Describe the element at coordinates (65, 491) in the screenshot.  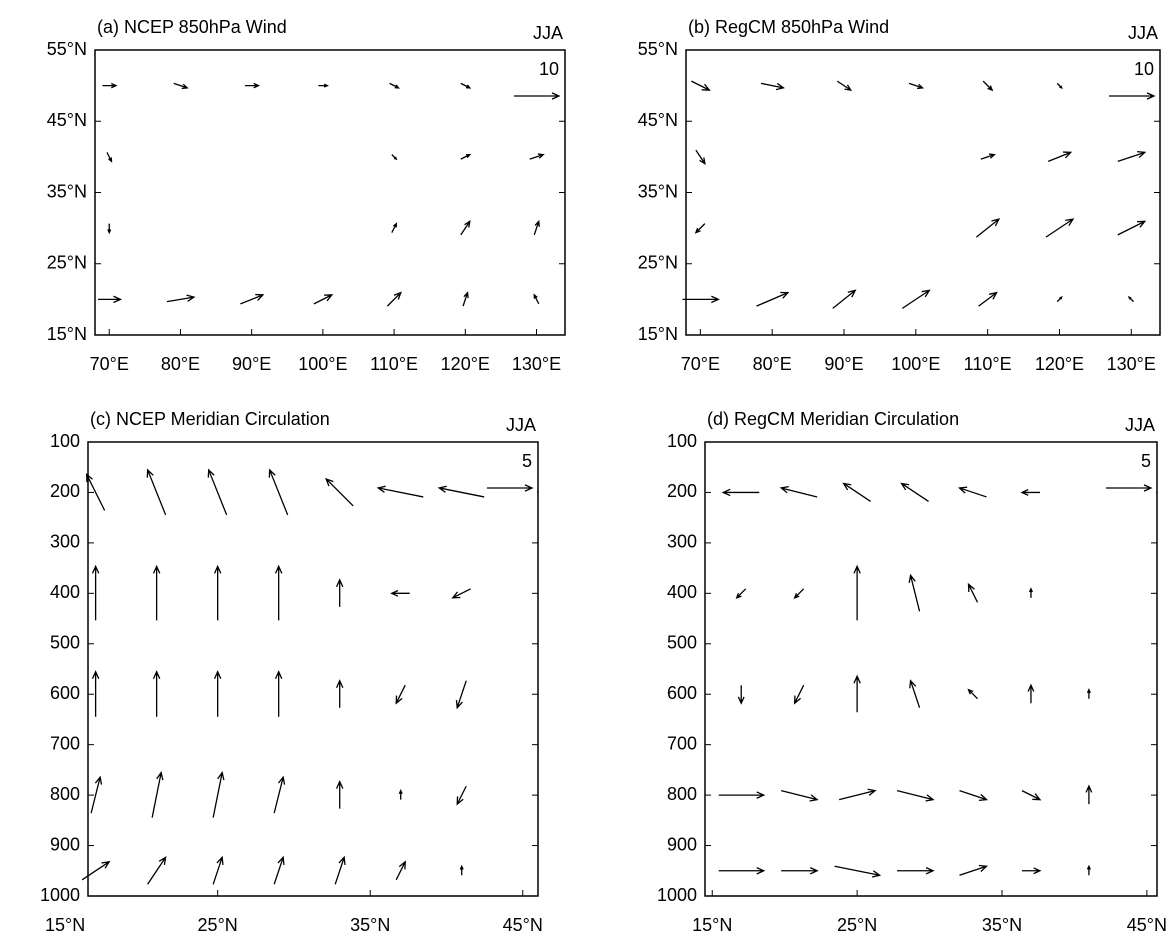
I see `y-tick-label: 200` at that location.